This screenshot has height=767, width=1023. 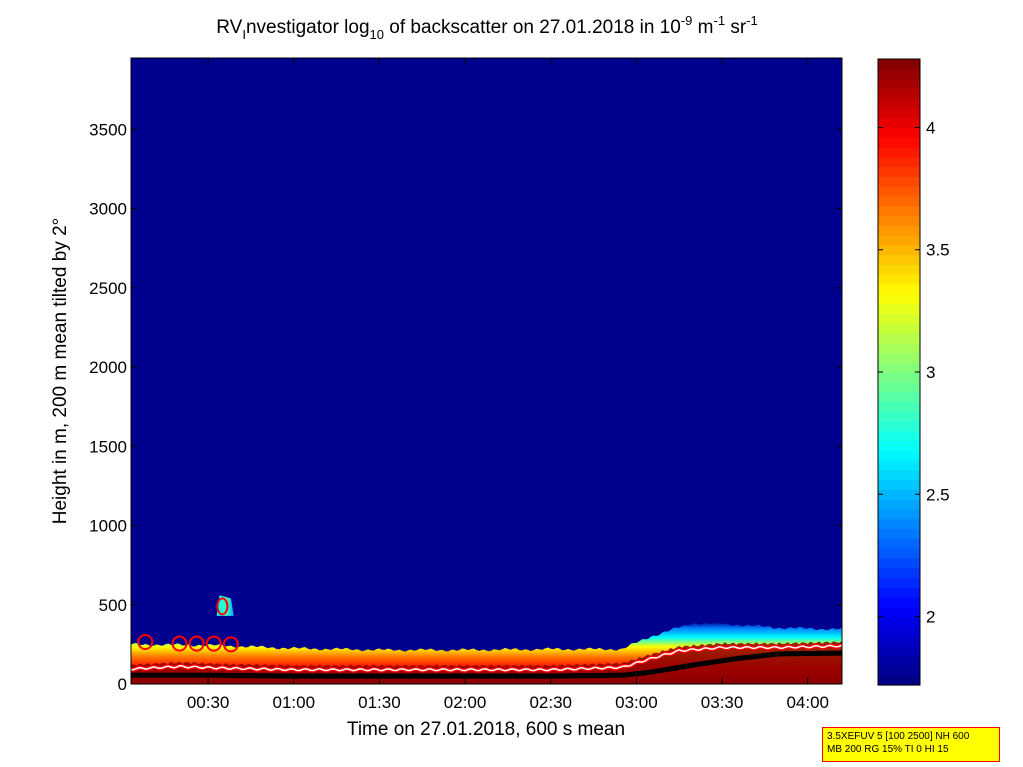 What do you see at coordinates (930, 372) in the screenshot?
I see `colorbar-tick-label: 3` at bounding box center [930, 372].